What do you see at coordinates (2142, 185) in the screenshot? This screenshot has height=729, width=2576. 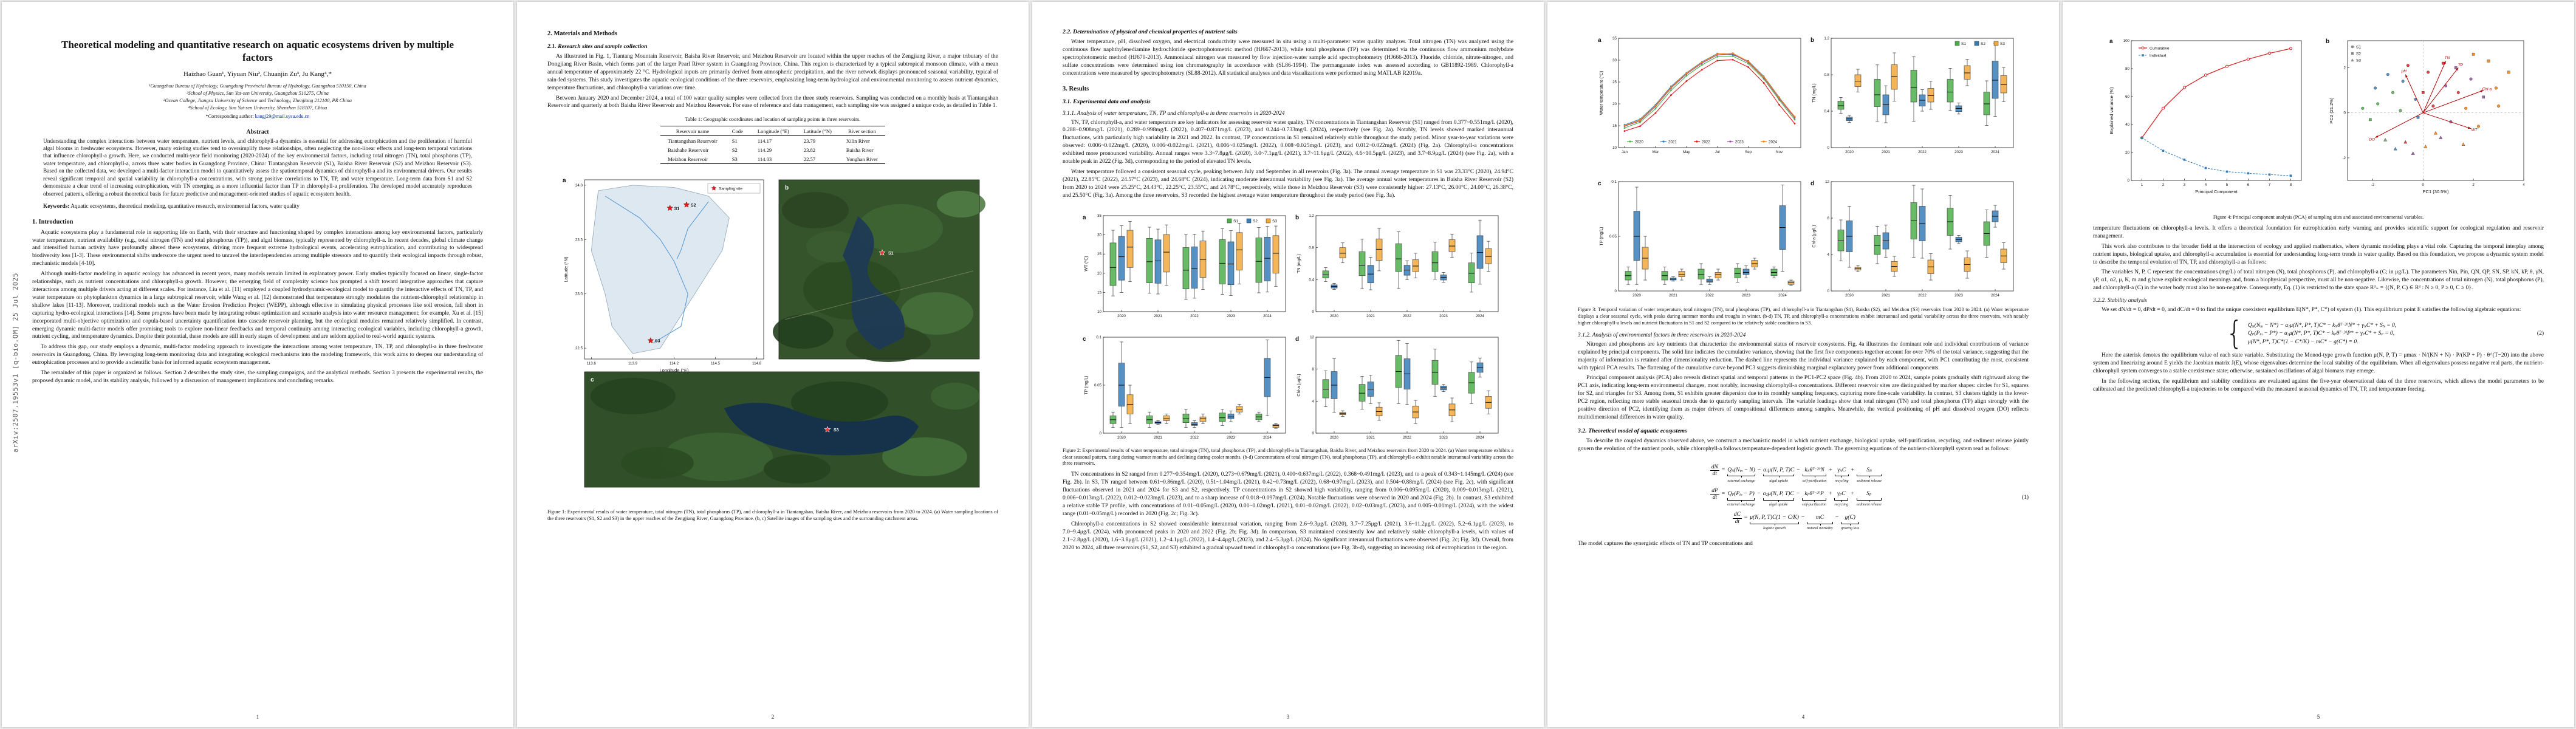 I see `svg-text: 1` at bounding box center [2142, 185].